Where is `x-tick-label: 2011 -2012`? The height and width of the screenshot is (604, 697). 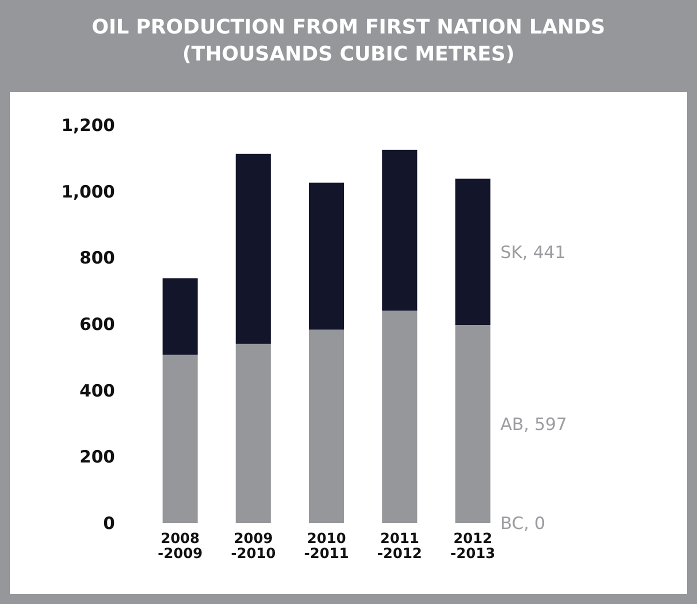
x-tick-label: 2011 -2012 is located at coordinates (399, 546).